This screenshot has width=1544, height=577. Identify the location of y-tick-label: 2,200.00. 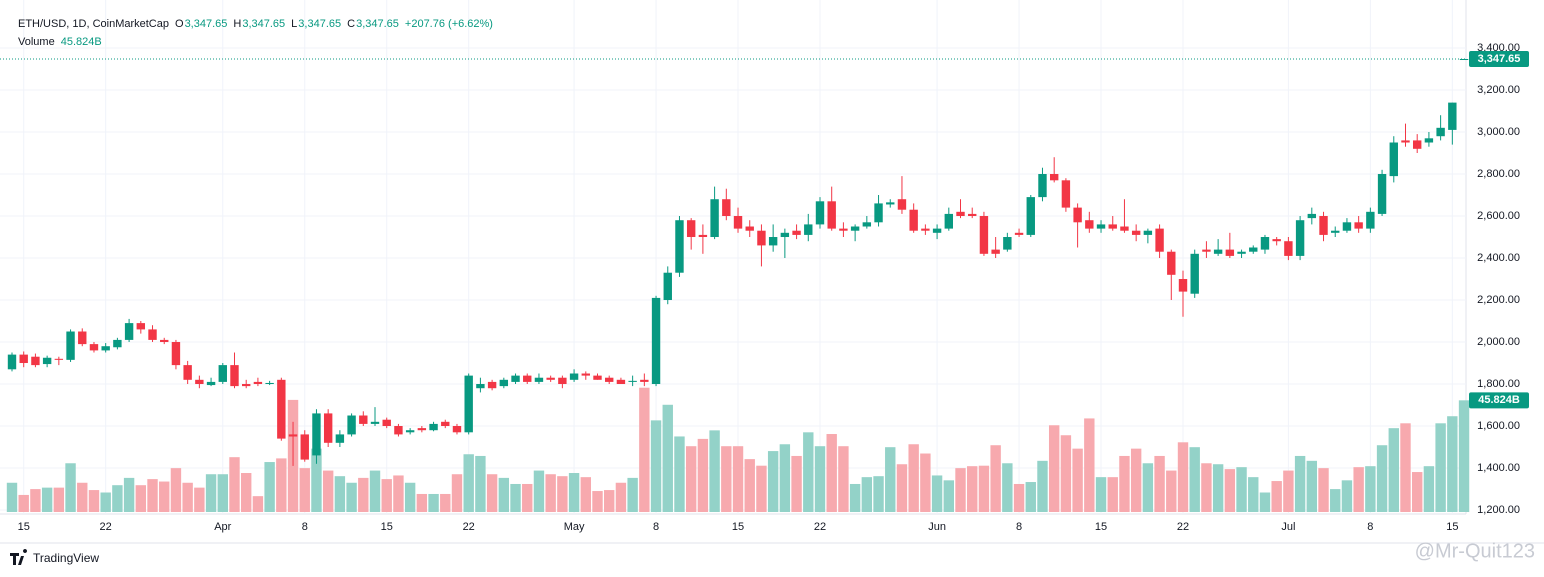
(1498, 300).